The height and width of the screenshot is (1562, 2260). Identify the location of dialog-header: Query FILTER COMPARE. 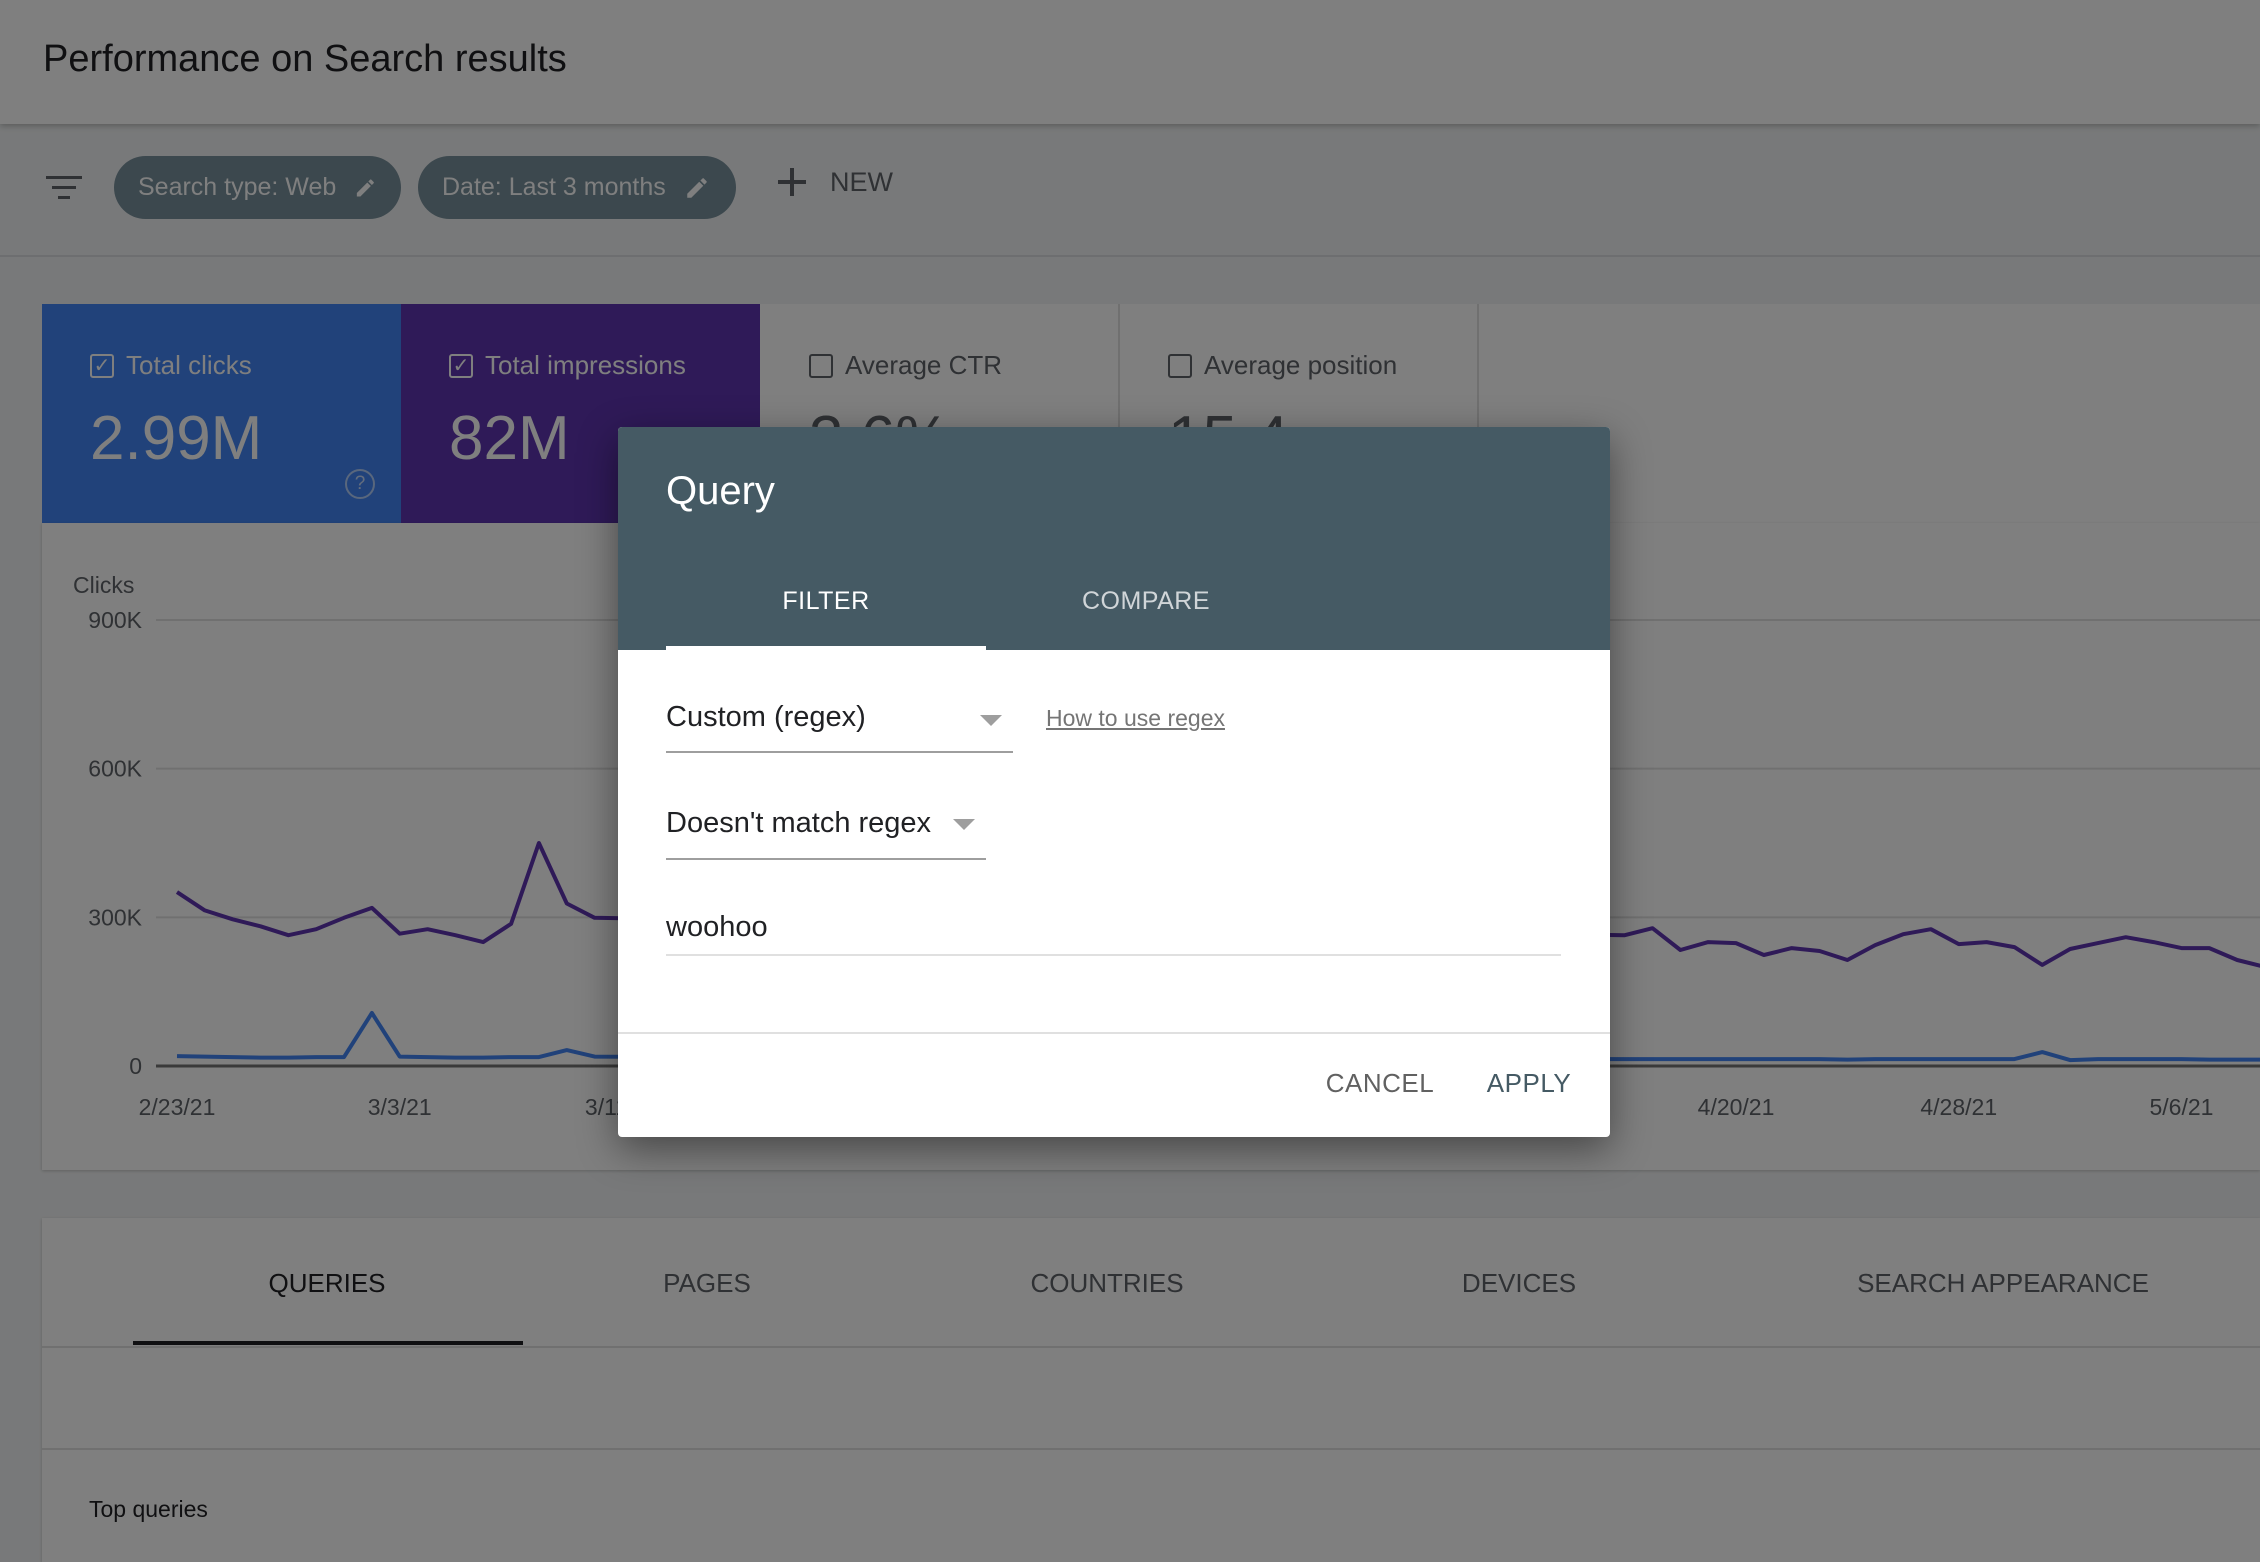
(1114, 538).